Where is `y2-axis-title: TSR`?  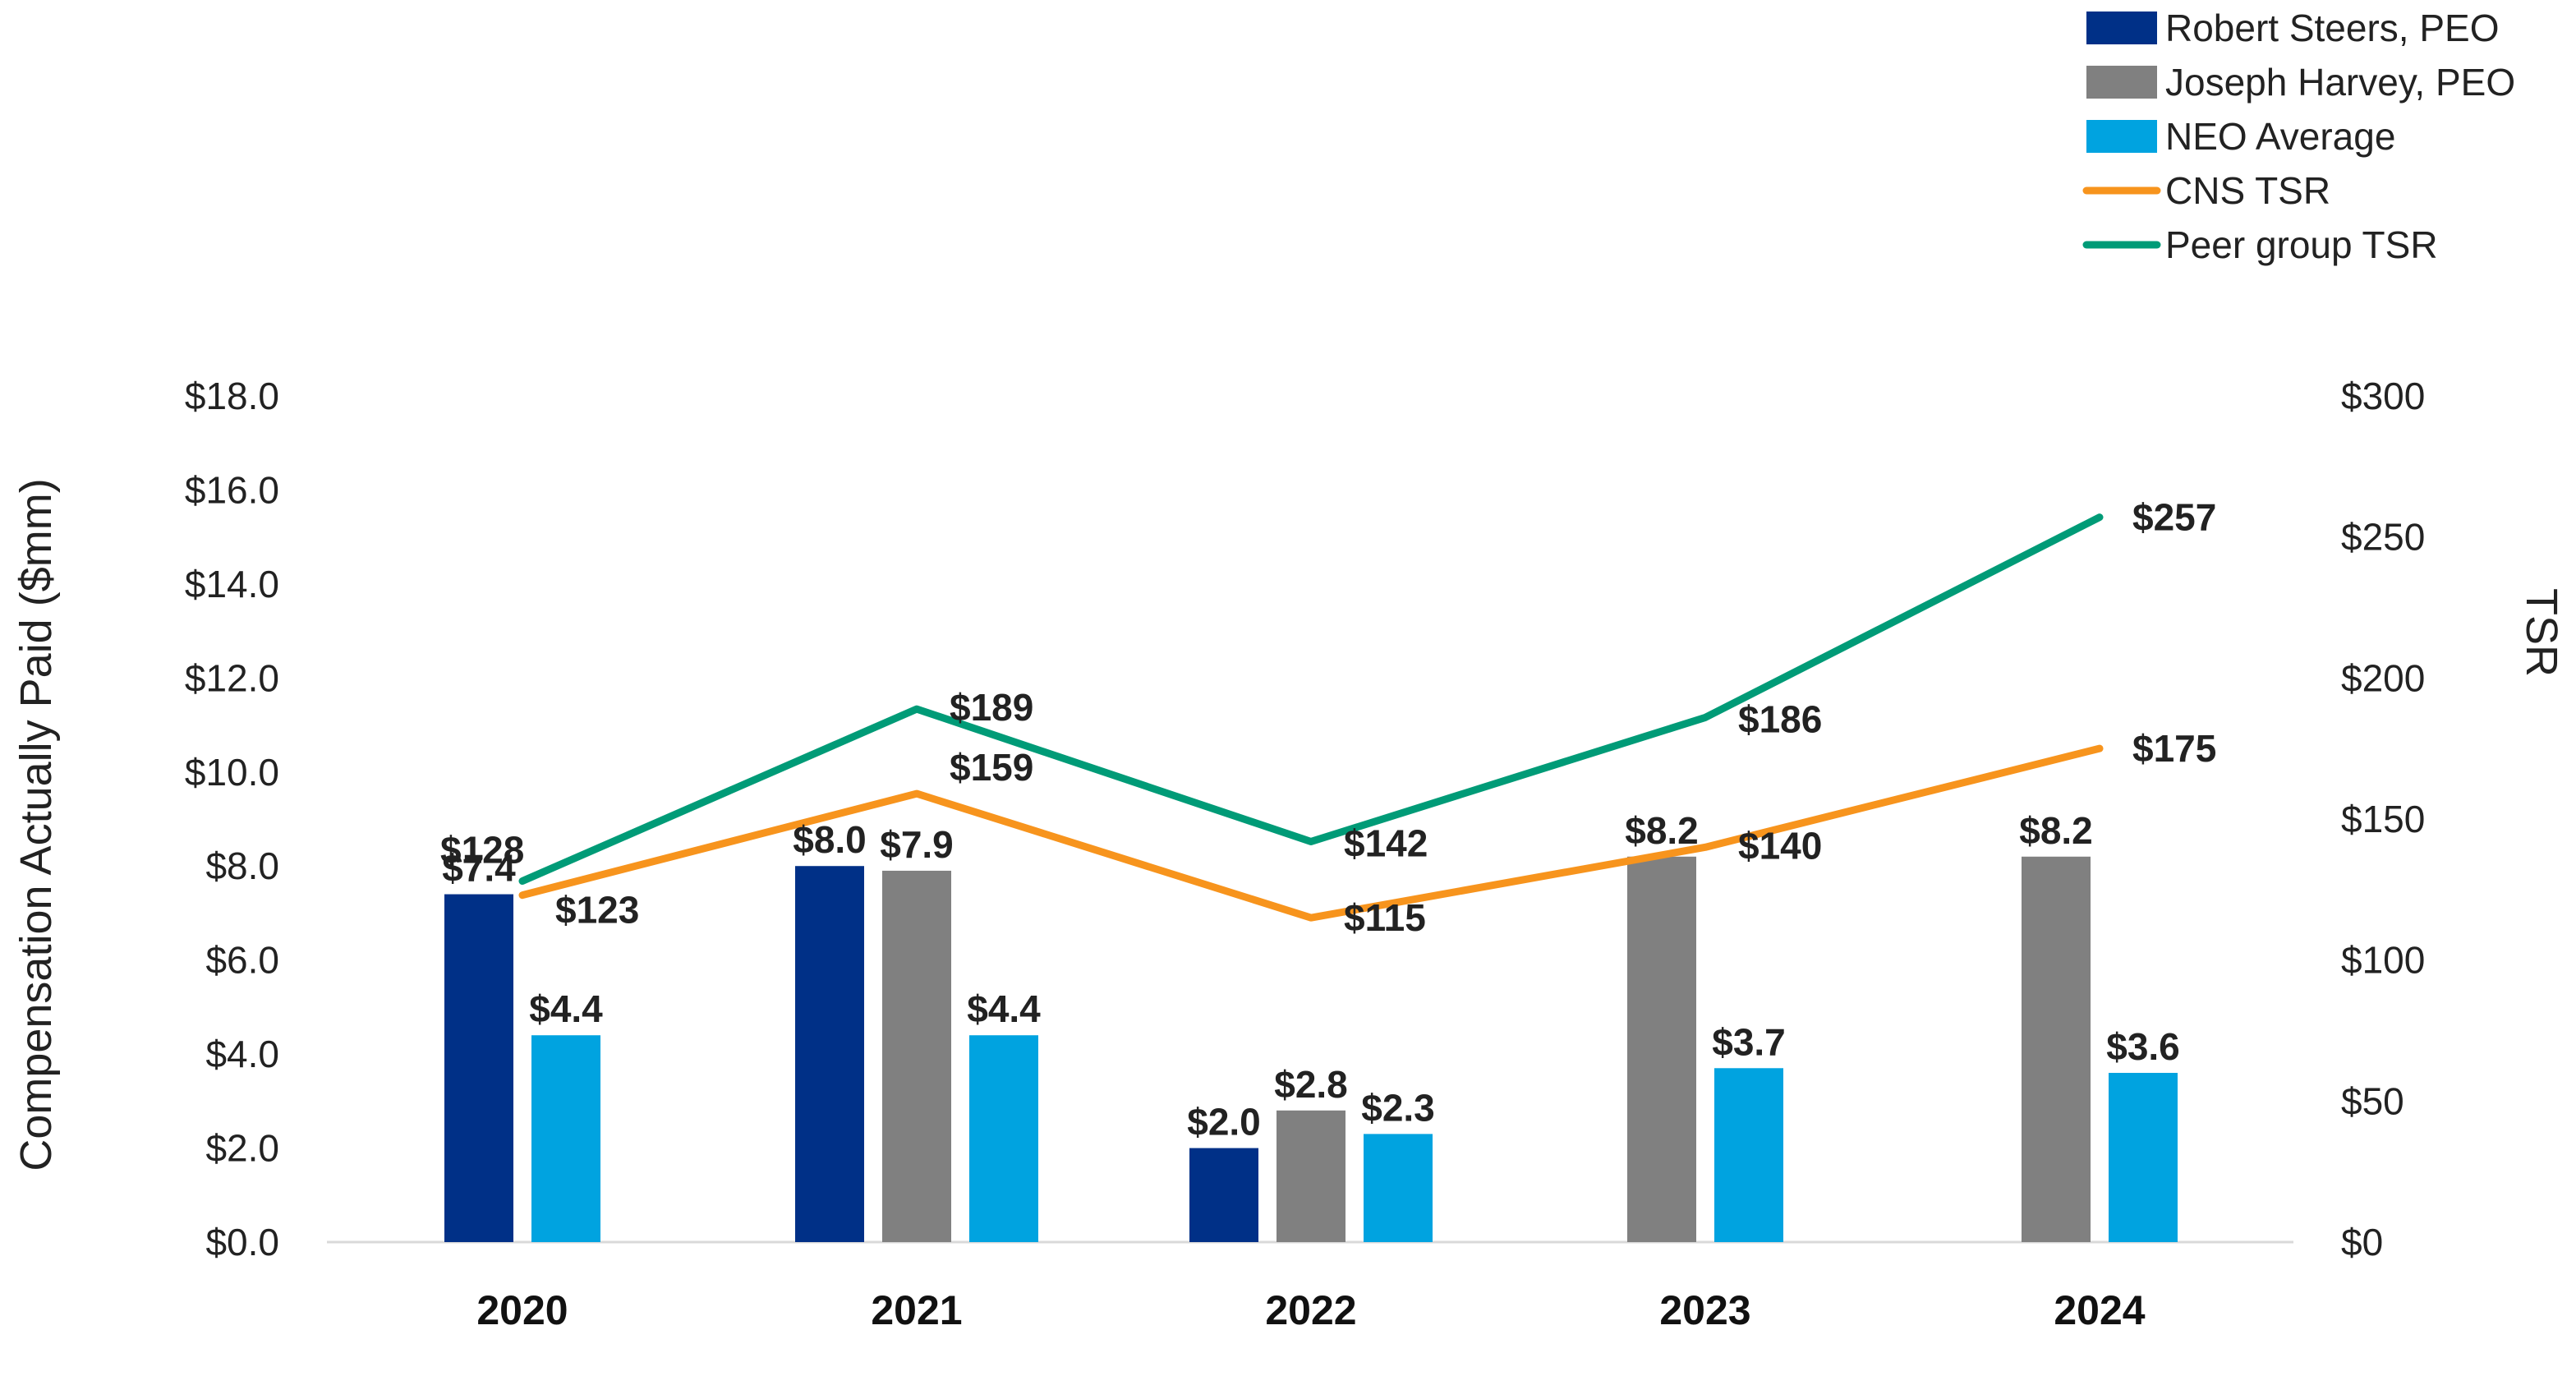 y2-axis-title: TSR is located at coordinates (2541, 633).